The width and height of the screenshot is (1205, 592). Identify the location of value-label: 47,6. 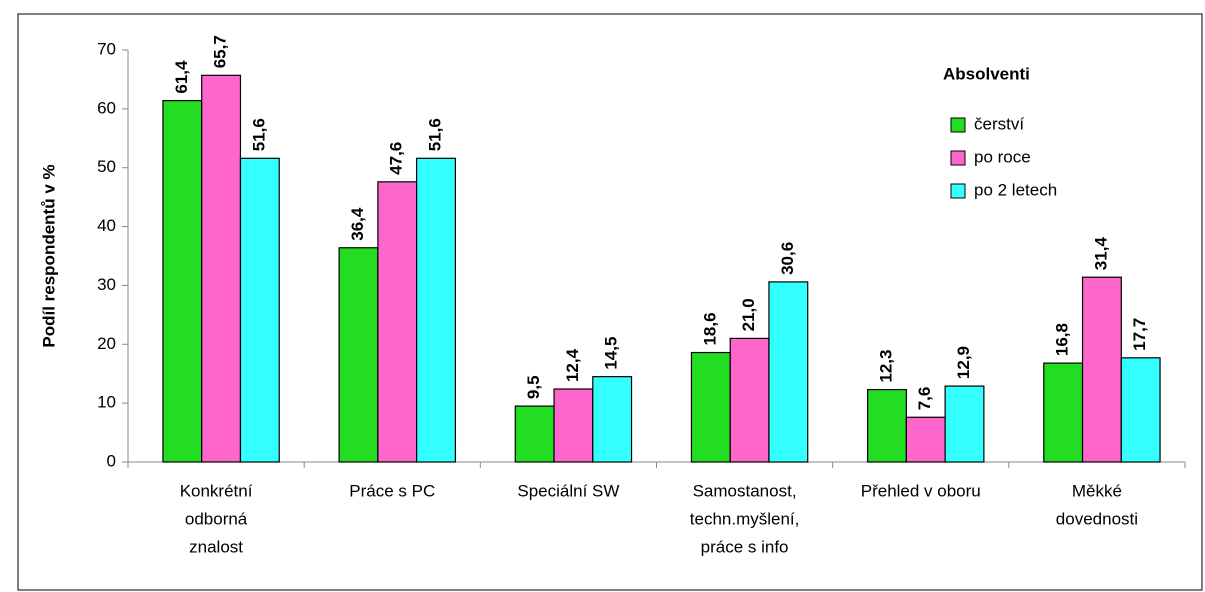
(396, 158).